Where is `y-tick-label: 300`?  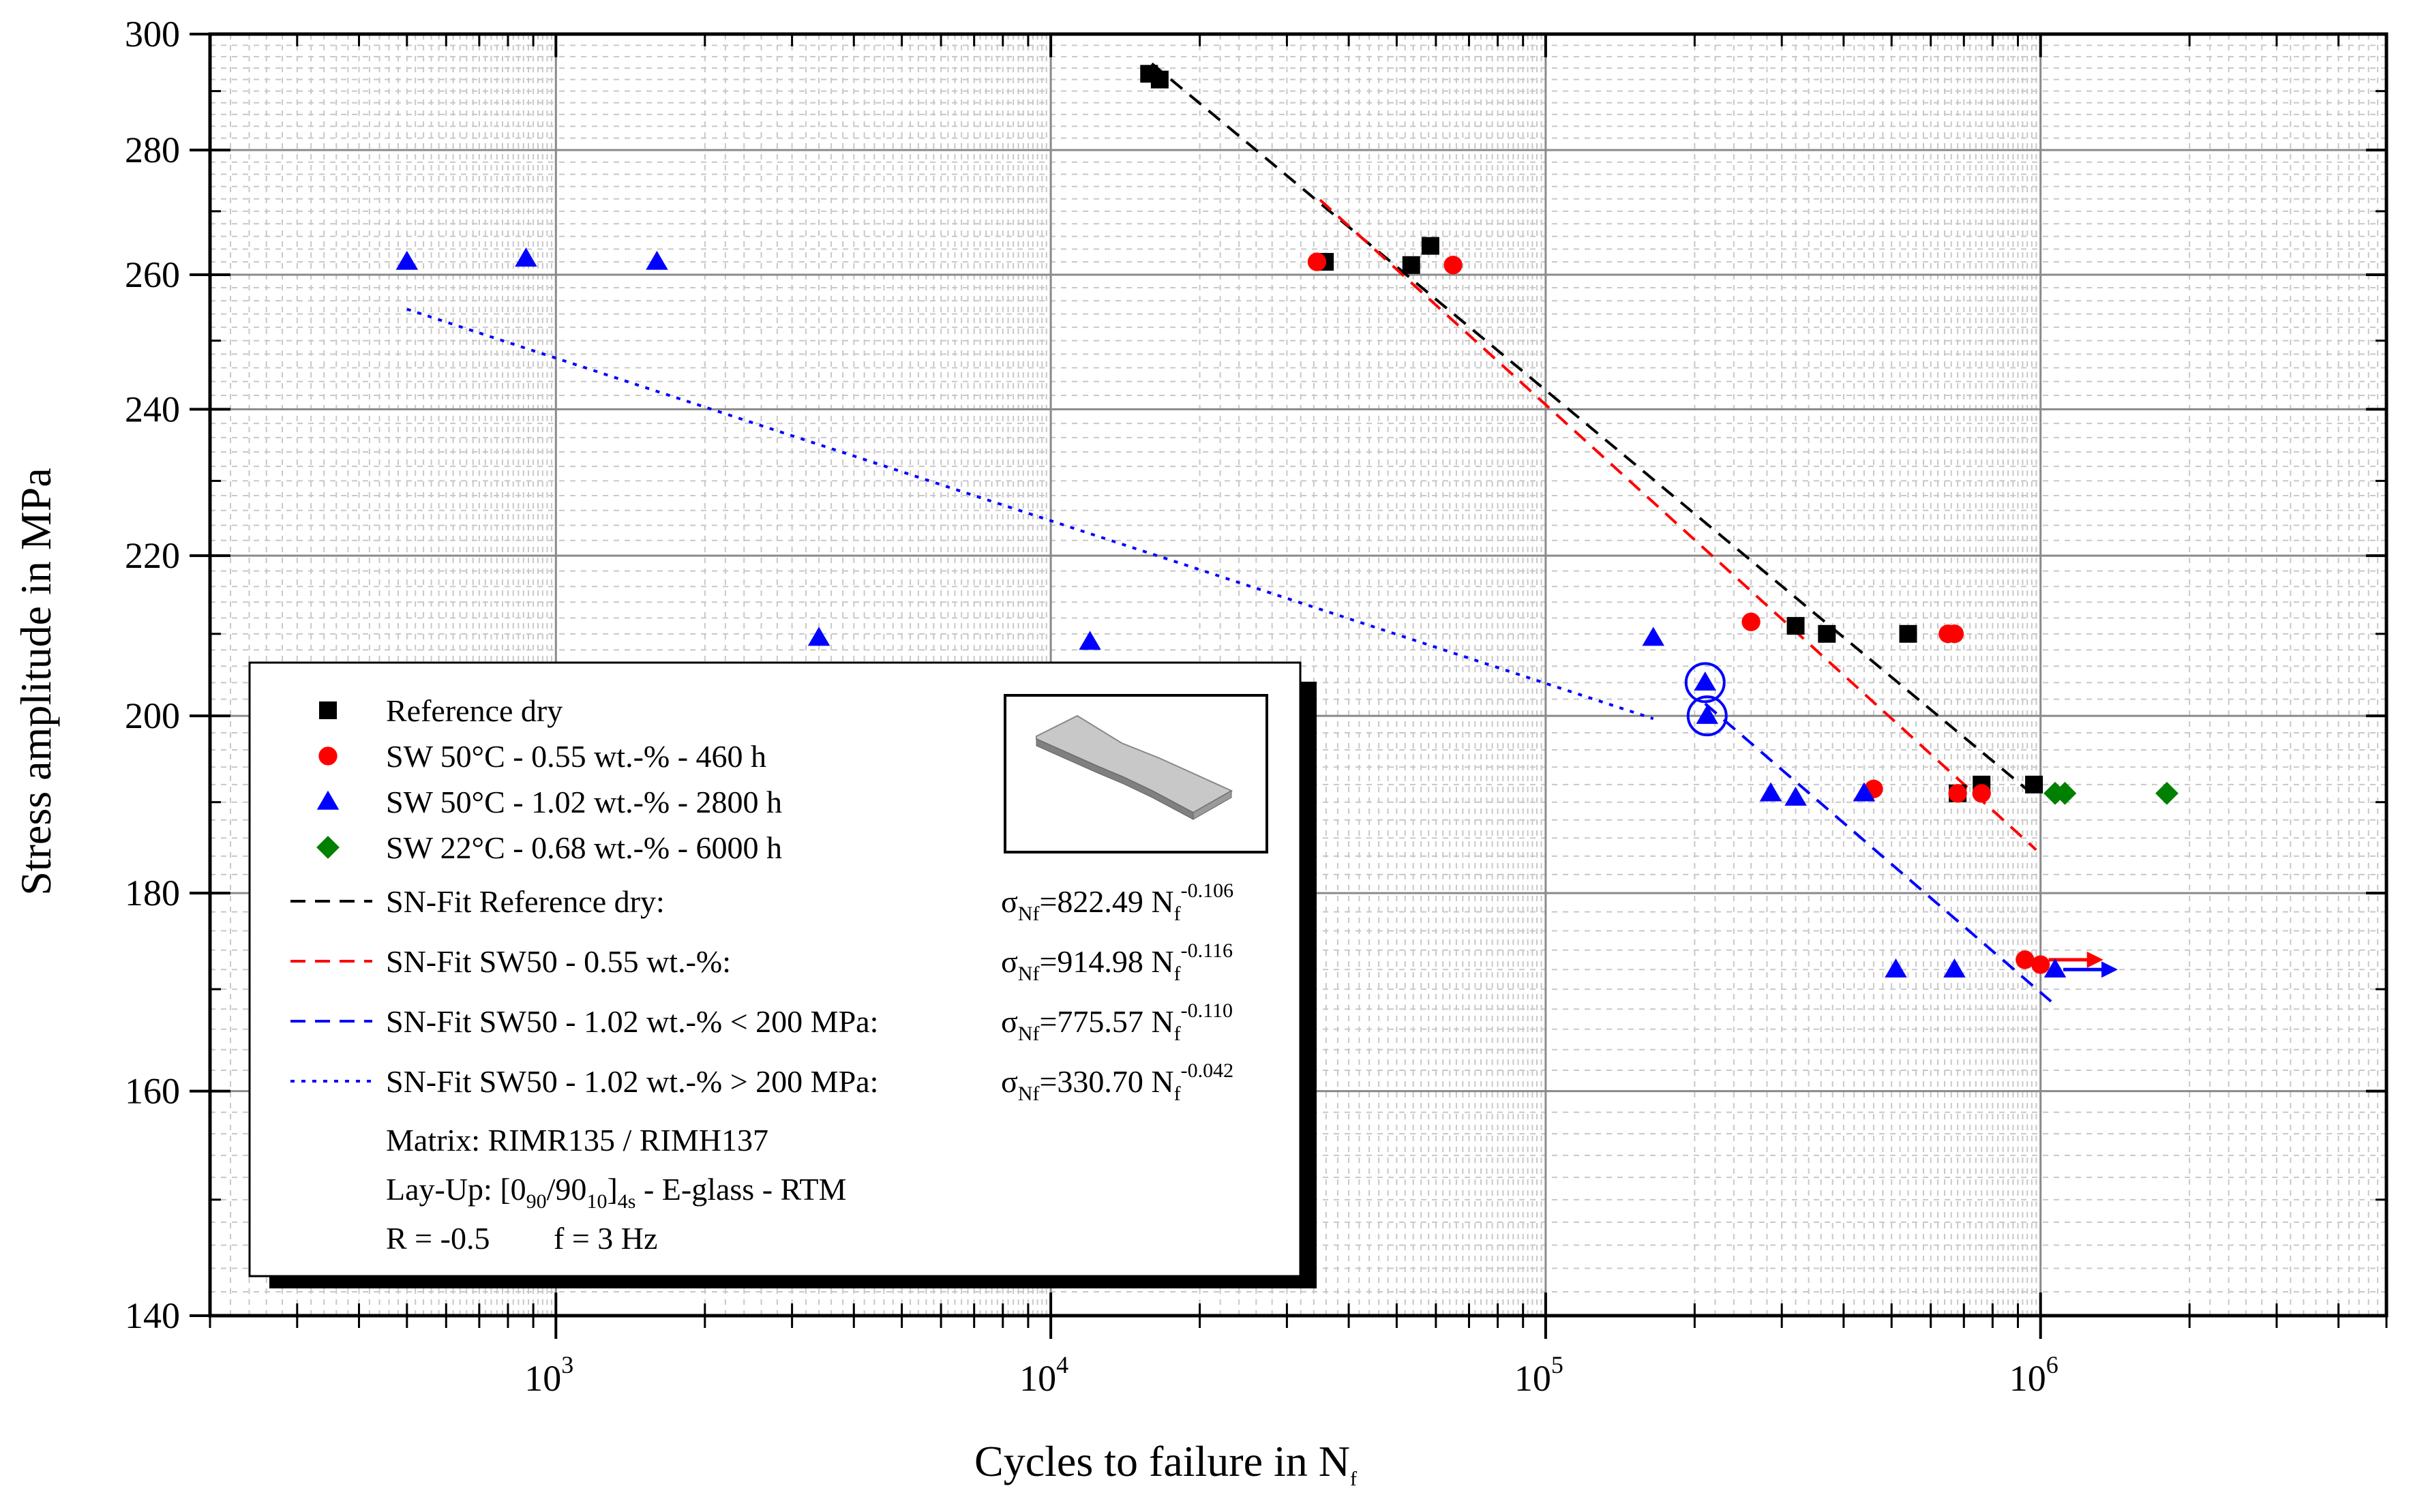
y-tick-label: 300 is located at coordinates (152, 35).